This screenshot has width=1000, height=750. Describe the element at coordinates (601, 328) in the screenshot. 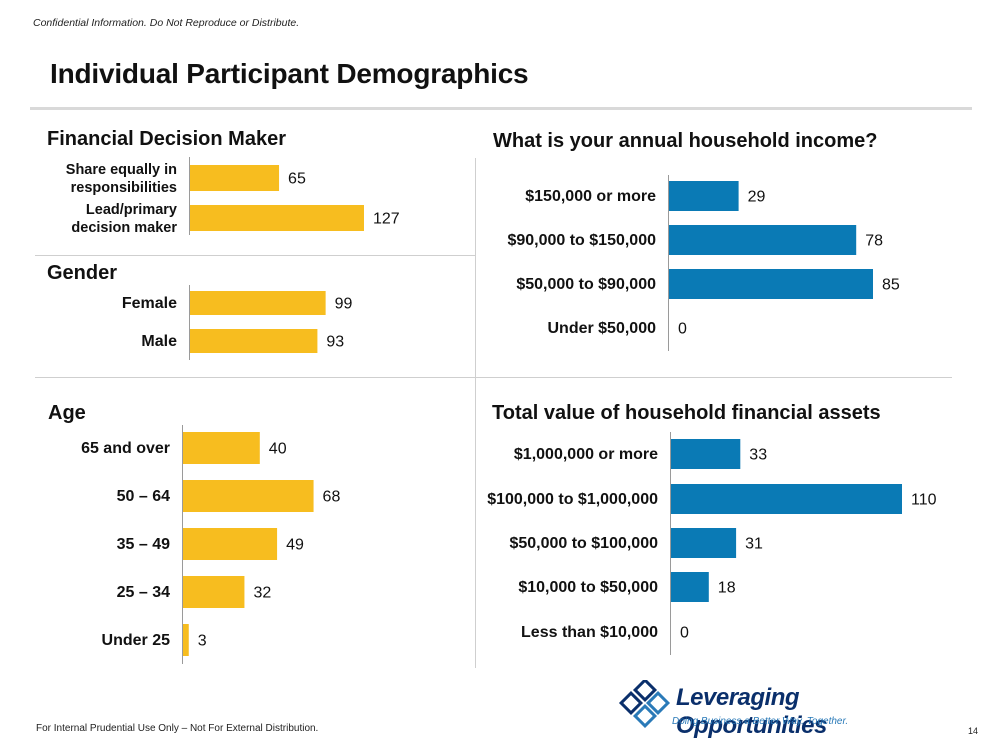

I see `category-label: Under $50,000` at that location.